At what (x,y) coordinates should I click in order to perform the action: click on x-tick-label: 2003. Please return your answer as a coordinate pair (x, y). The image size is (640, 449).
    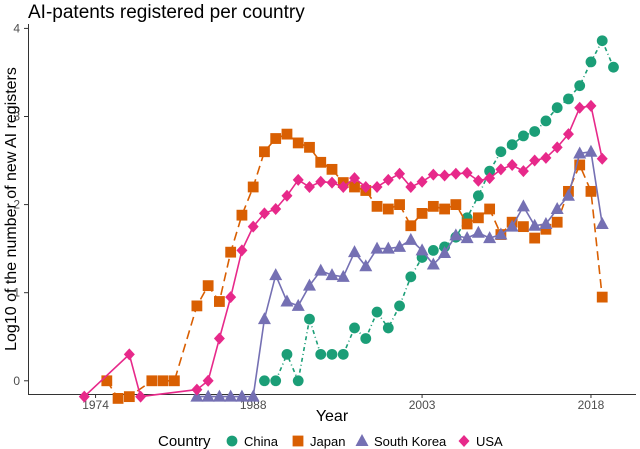
    Looking at the image, I should click on (422, 405).